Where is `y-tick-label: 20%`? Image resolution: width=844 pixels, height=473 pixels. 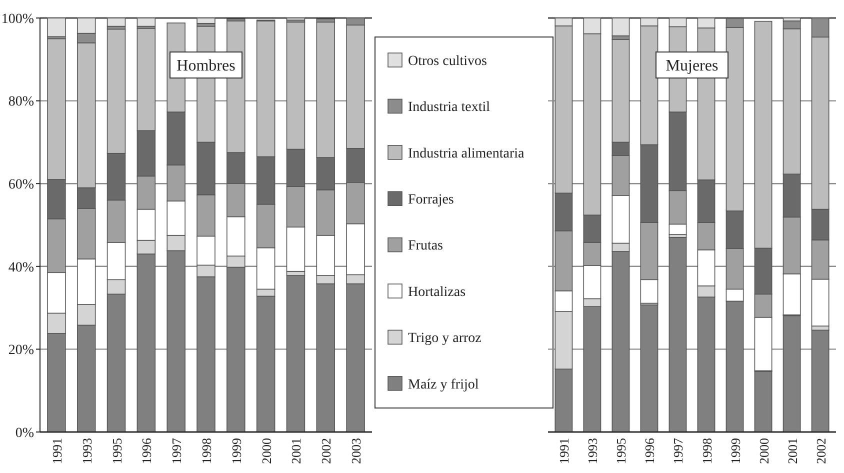
y-tick-label: 20% is located at coordinates (21, 350).